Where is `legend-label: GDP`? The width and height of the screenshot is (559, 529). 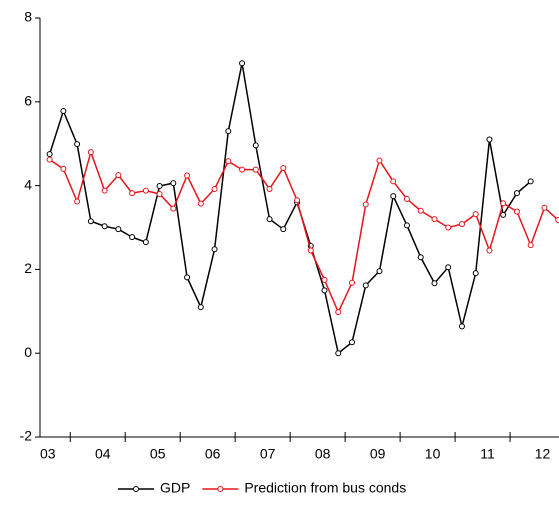
legend-label: GDP is located at coordinates (175, 488).